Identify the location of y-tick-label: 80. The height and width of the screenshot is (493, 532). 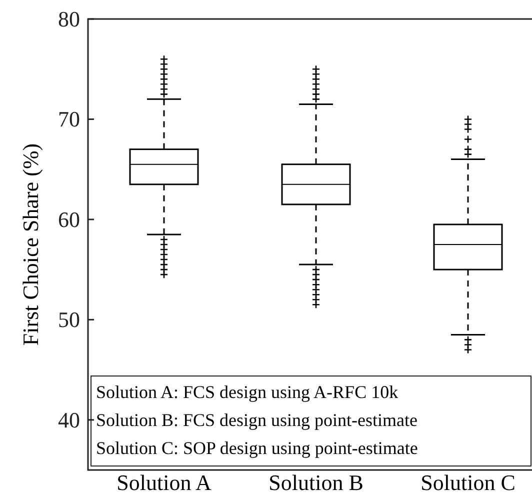
(69, 19).